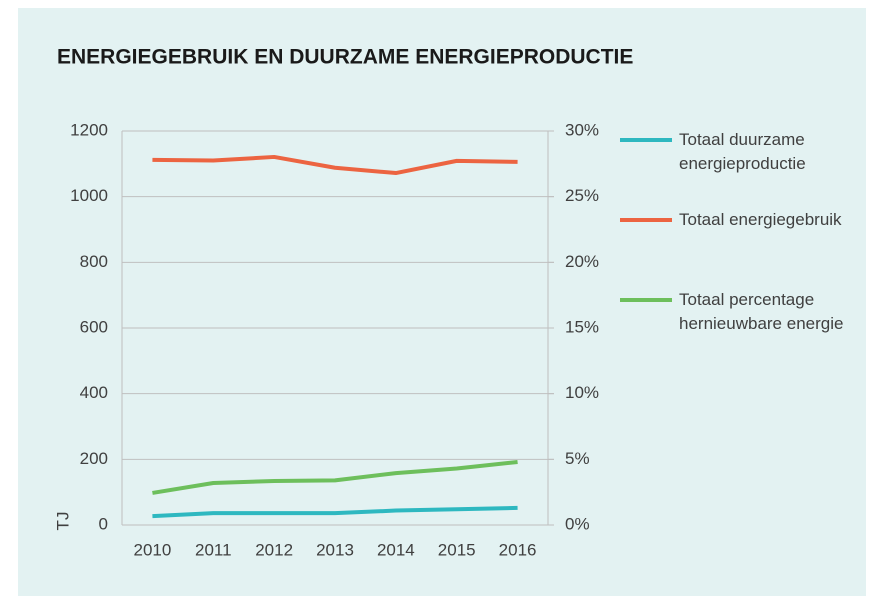 The width and height of the screenshot is (886, 596). I want to click on y2-tick-label: 10%, so click(582, 392).